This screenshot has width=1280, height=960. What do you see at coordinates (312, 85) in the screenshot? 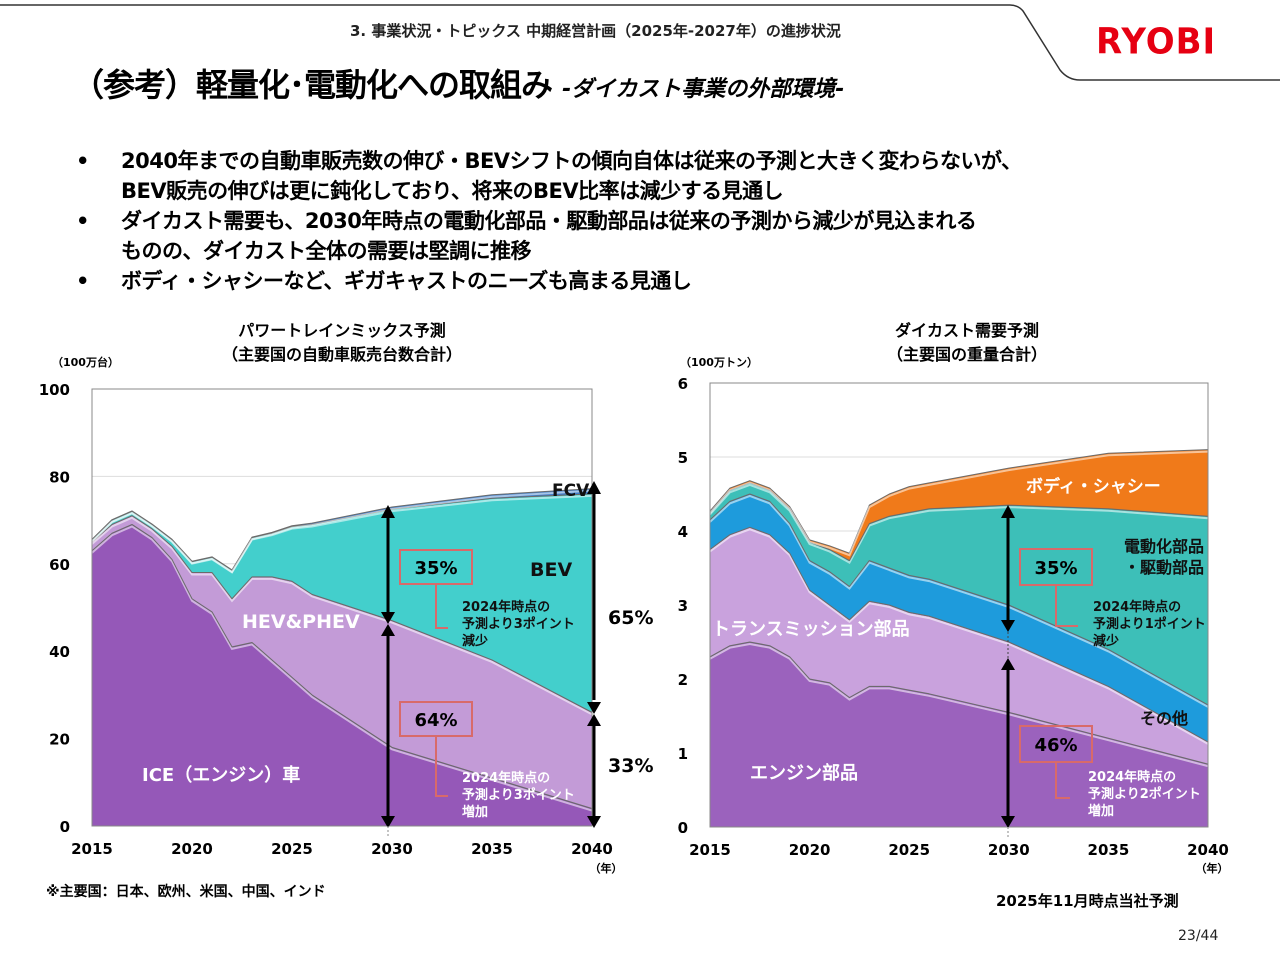
I see `page-title-main: （参考）軽量化･電動化への取組み` at bounding box center [312, 85].